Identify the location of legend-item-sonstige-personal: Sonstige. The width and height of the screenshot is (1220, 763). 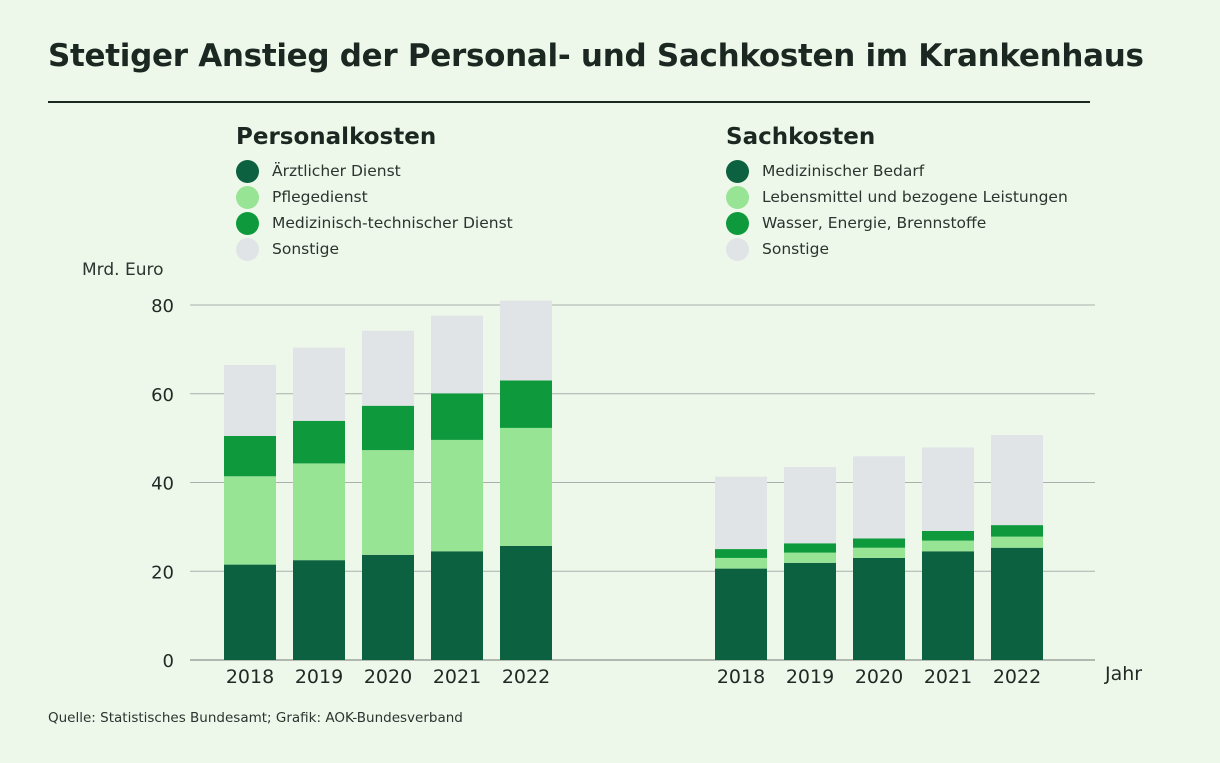
(374, 249).